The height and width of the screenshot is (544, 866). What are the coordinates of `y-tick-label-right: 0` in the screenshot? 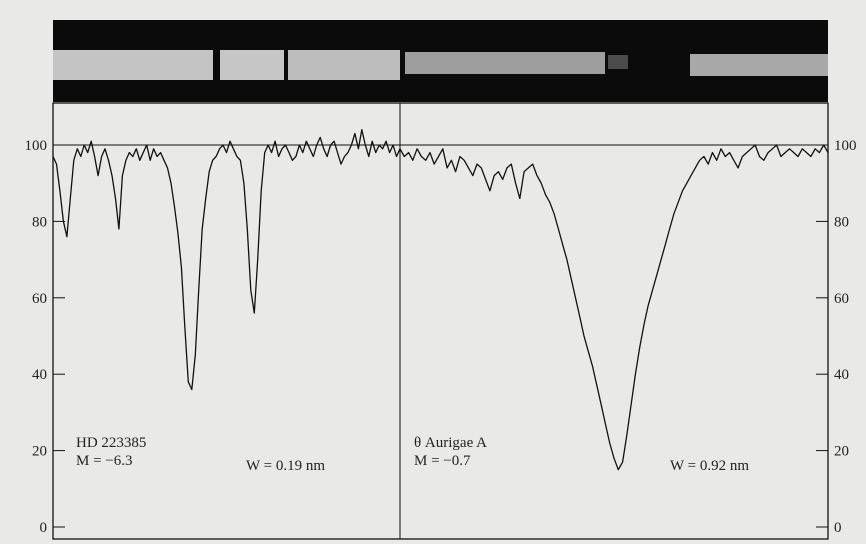 It's located at (838, 528).